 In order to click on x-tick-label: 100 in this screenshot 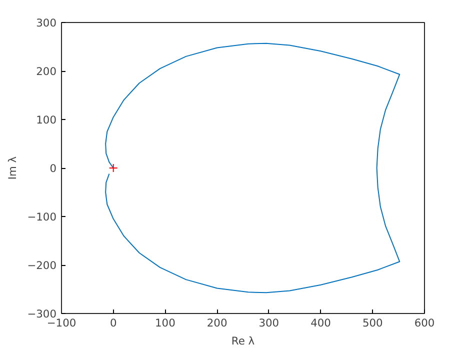, I will do `click(165, 323)`.